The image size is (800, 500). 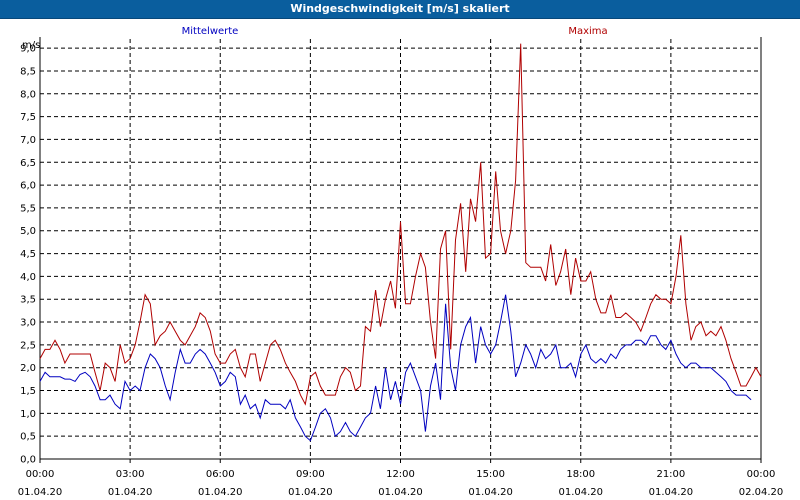 I want to click on y-tick-label: 0,5, so click(x=28, y=437).